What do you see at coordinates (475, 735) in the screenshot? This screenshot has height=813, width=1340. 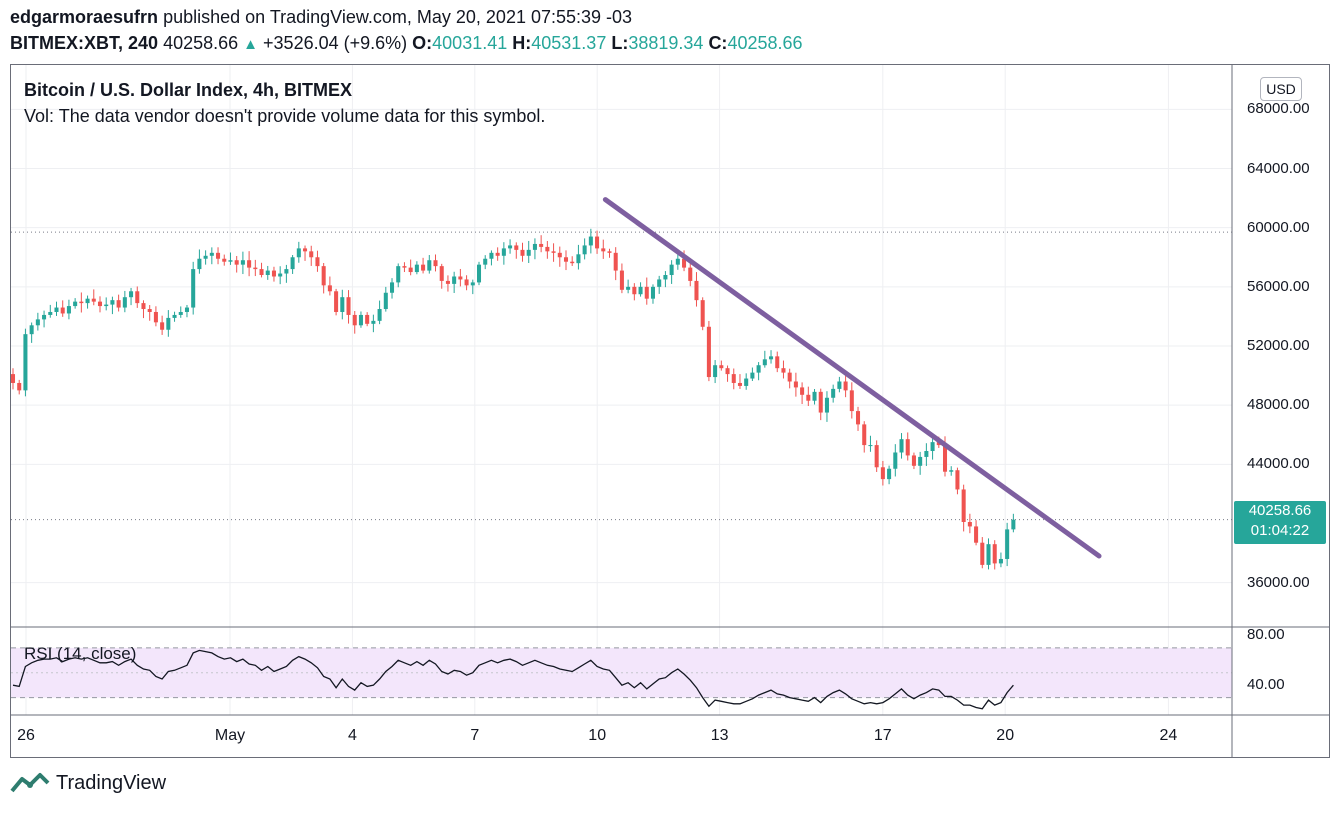 I see `time-tick-label: 7` at bounding box center [475, 735].